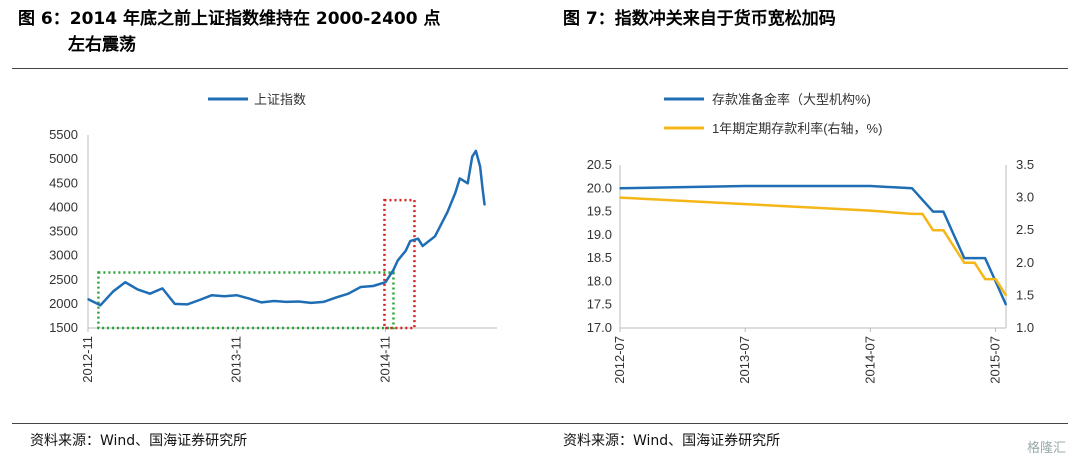 The image size is (1080, 462). What do you see at coordinates (1025, 229) in the screenshot?
I see `right-y-tick-label: 2.5` at bounding box center [1025, 229].